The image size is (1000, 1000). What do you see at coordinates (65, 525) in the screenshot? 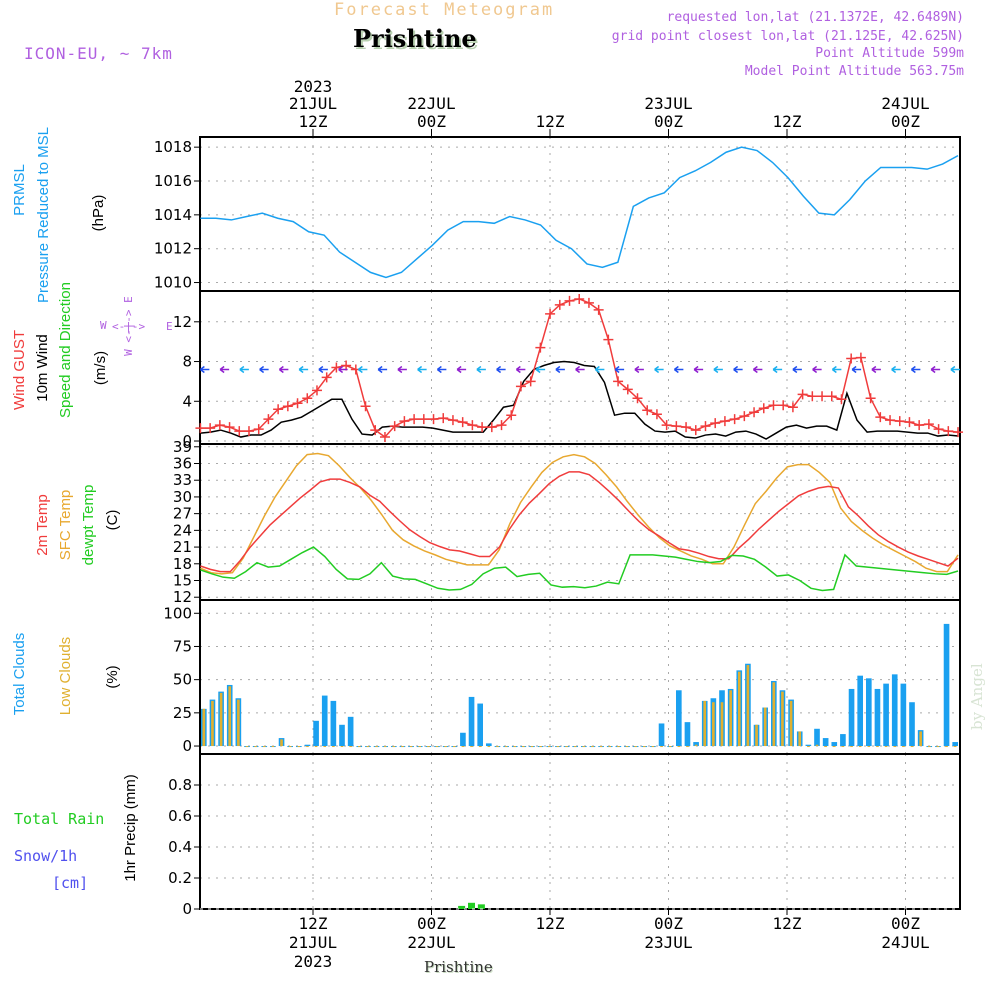
I see `label-sfc-temp: SFC Temp` at bounding box center [65, 525].